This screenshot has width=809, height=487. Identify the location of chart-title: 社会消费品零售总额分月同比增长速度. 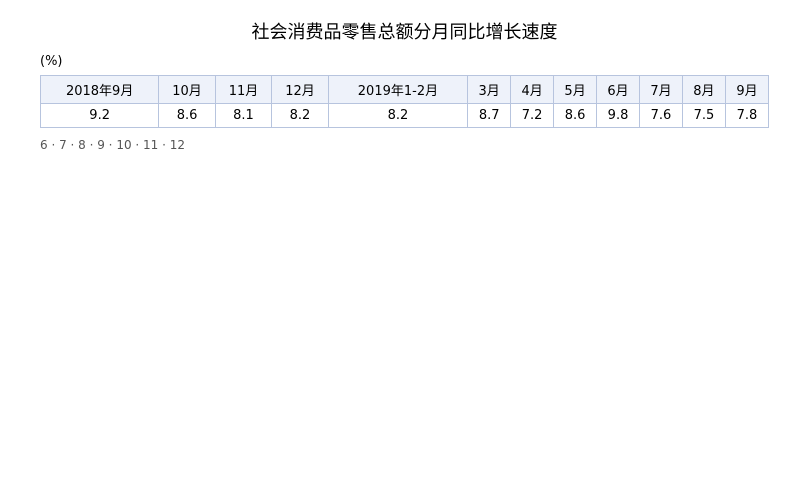
(404, 32).